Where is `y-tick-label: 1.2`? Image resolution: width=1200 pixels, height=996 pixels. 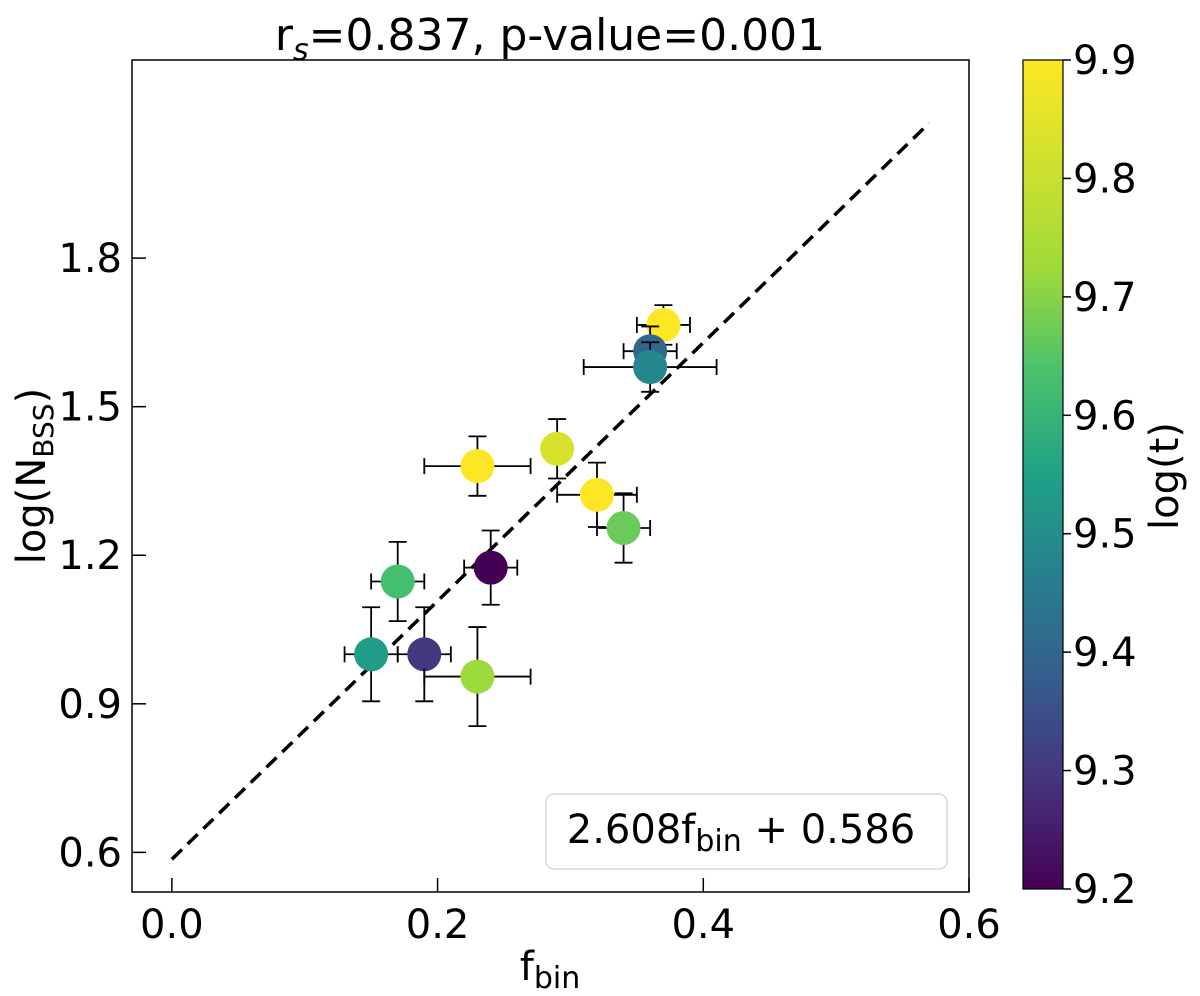 y-tick-label: 1.2 is located at coordinates (90, 556).